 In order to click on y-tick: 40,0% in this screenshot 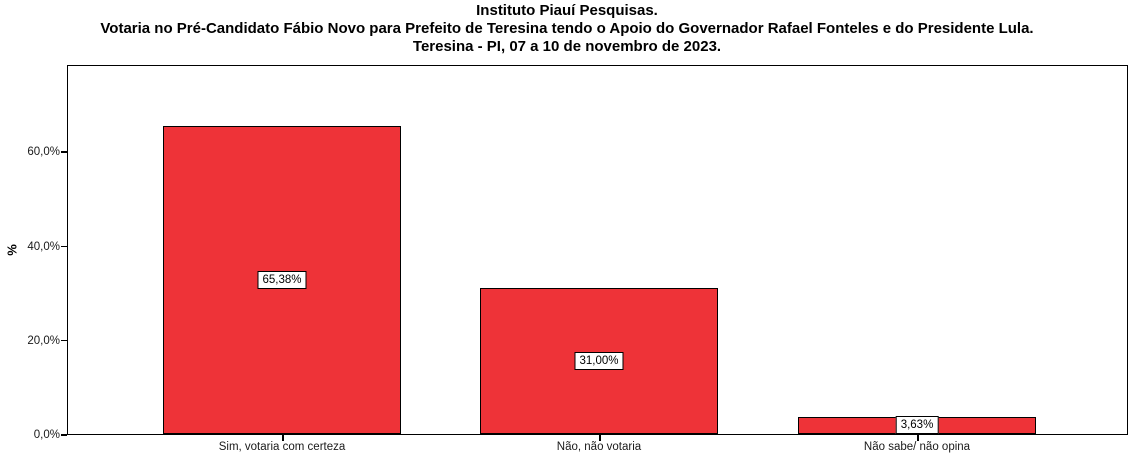, I will do `click(47, 247)`.